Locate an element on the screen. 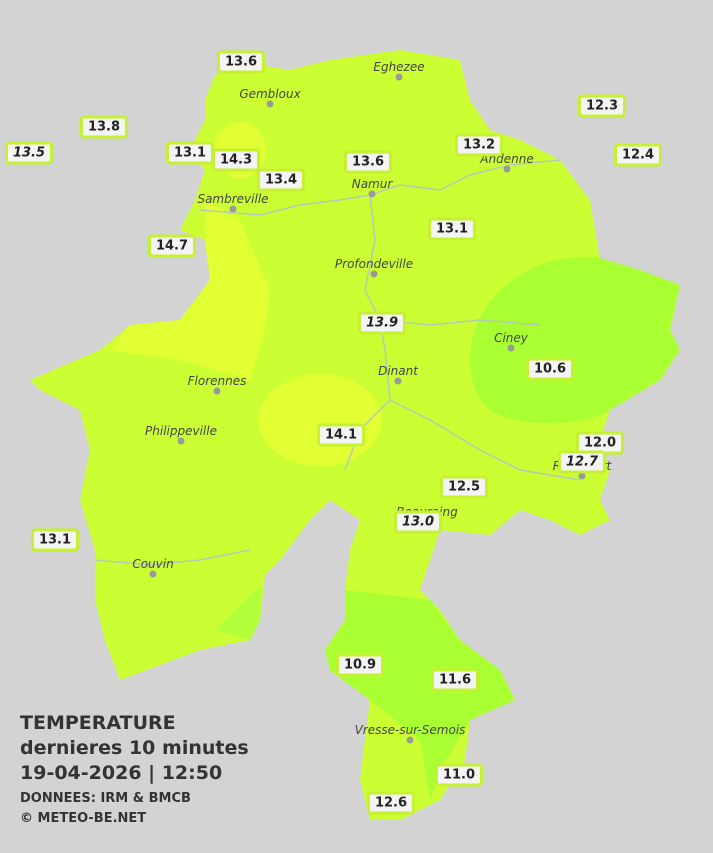 This screenshot has height=853, width=713. town-label: Philippeville is located at coordinates (181, 431).